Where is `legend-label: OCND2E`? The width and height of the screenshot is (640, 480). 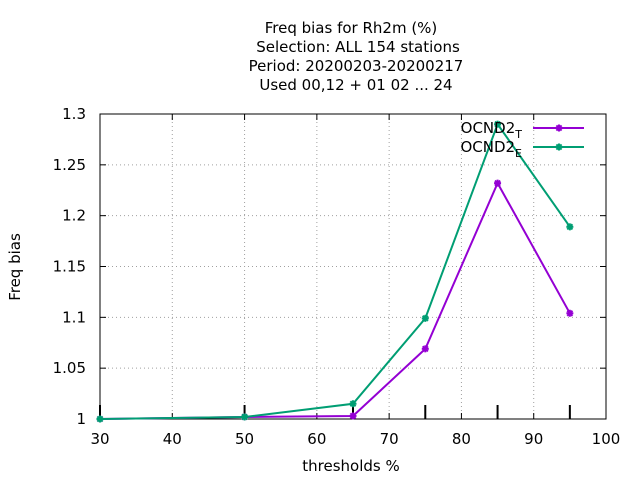 legend-label: OCND2E is located at coordinates (491, 149).